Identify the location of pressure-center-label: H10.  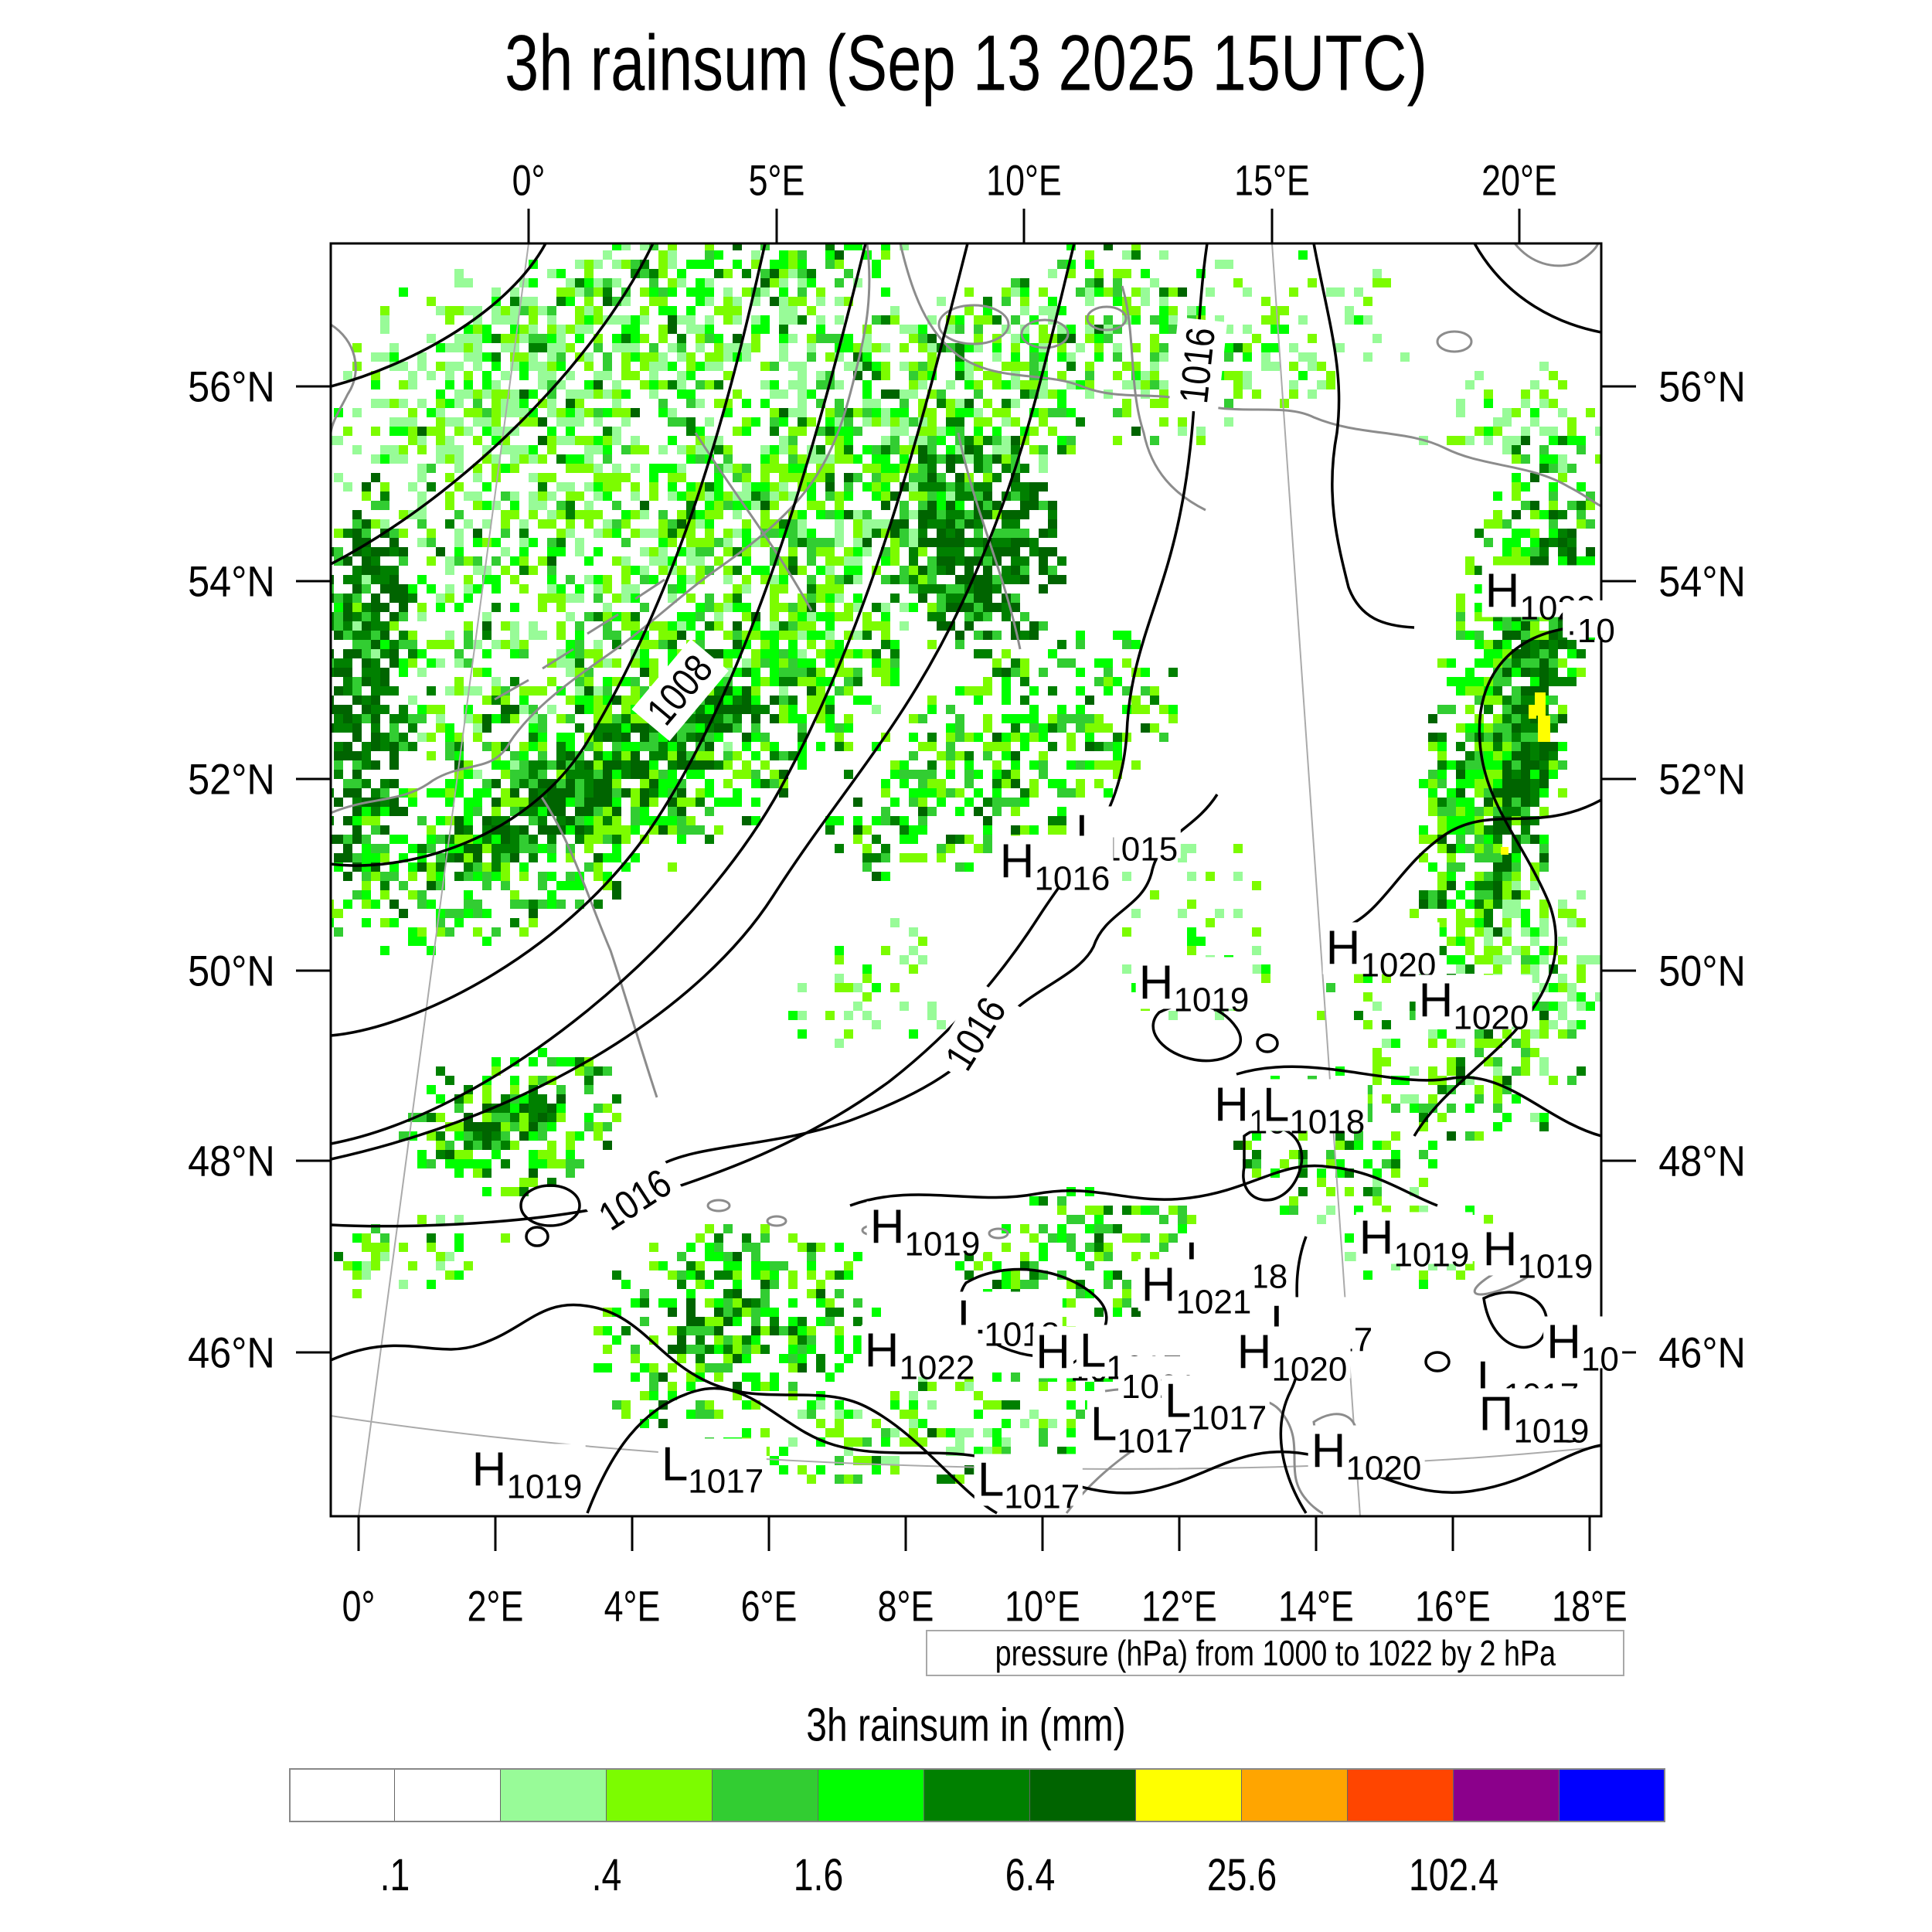
(1582, 1347).